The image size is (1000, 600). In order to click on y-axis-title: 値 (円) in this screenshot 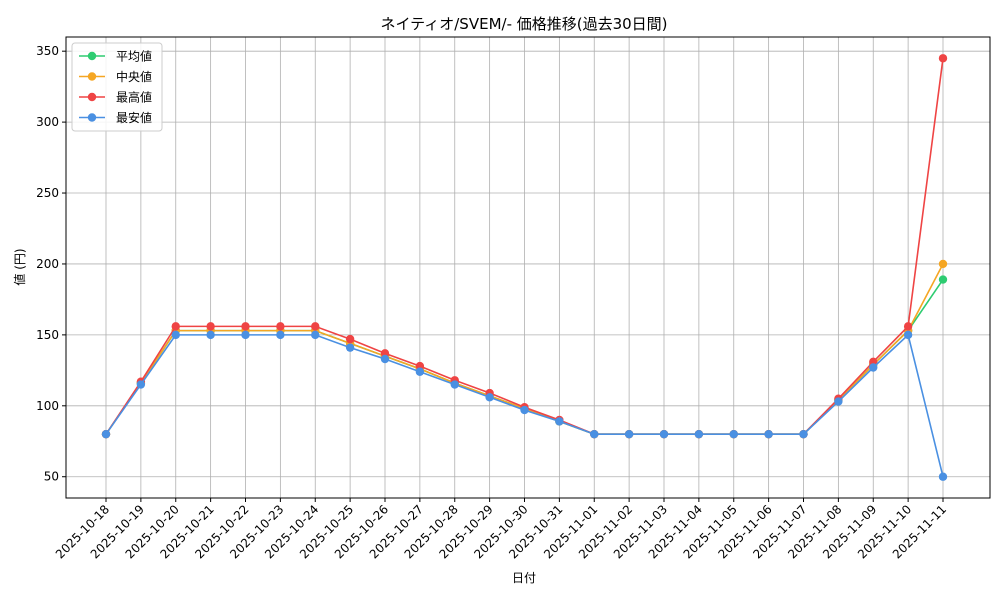, I will do `click(19, 266)`.